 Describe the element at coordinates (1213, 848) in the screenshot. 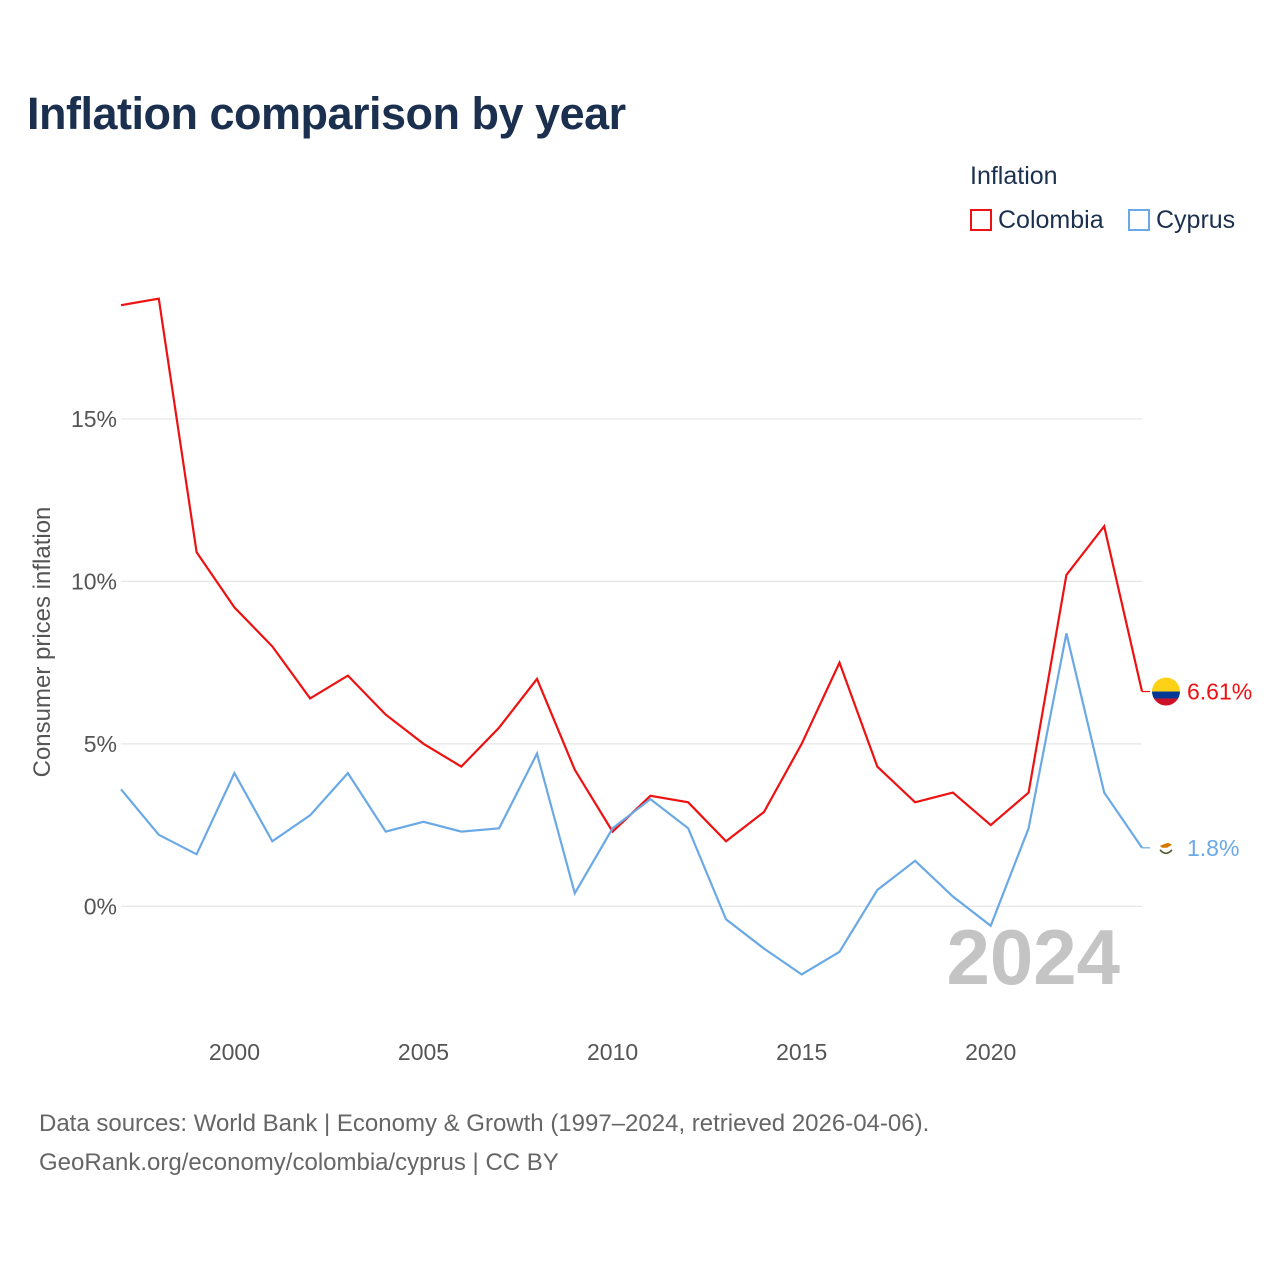

I see `end-label-cyprus: 1.8%` at that location.